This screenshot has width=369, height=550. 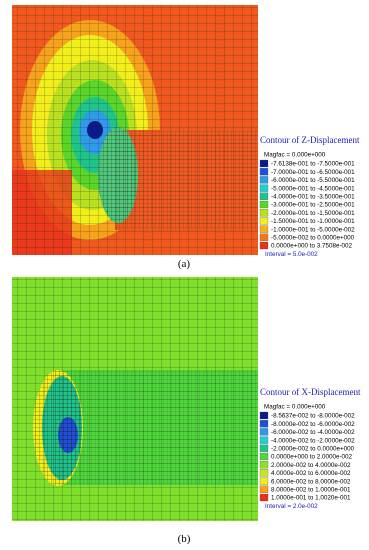 What do you see at coordinates (312, 246) in the screenshot?
I see `legend-entry: 0.0000e+000 to 3.7508e-002` at bounding box center [312, 246].